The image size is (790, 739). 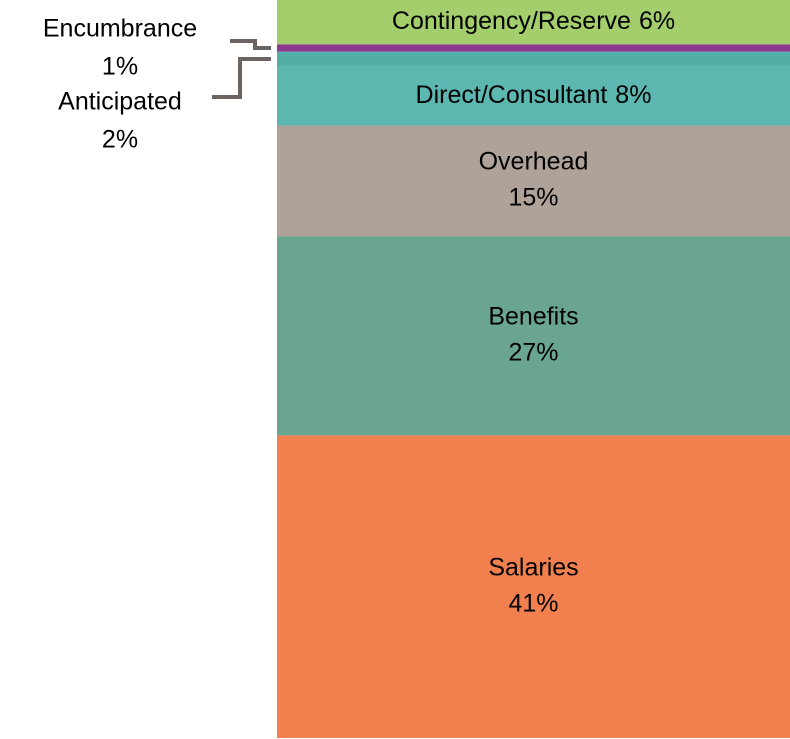 I want to click on segment-name: Anticipated, so click(x=120, y=102).